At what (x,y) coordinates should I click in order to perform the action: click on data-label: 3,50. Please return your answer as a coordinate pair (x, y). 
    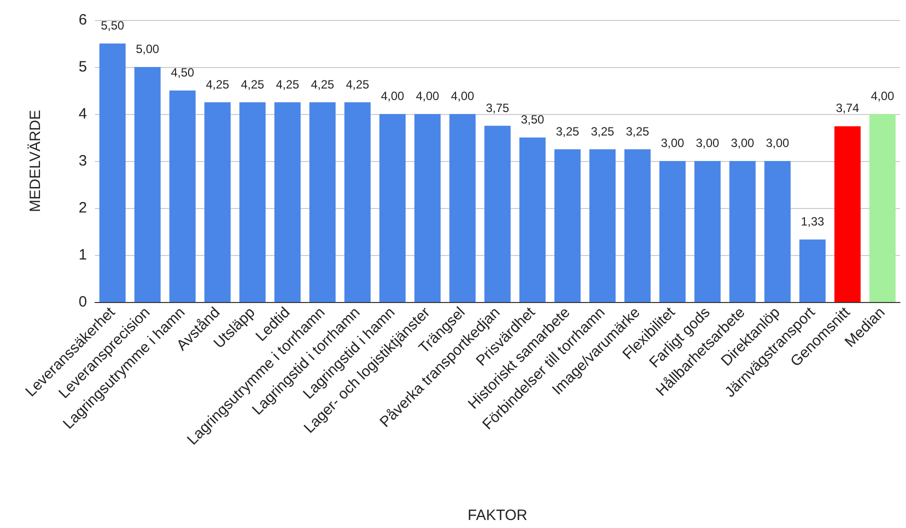
    Looking at the image, I should click on (532, 119).